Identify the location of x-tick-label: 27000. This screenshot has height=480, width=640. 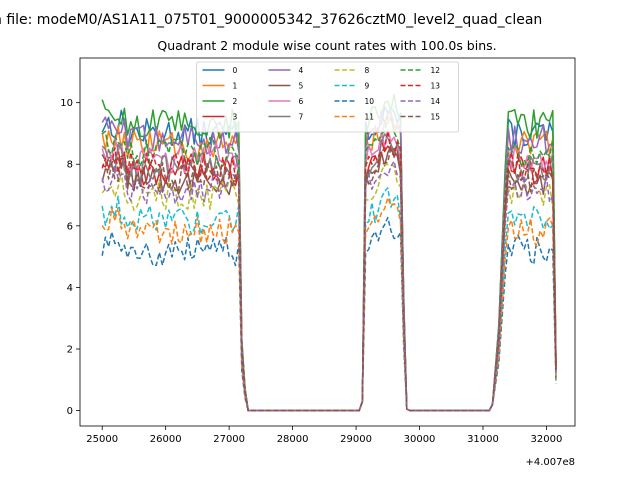
(229, 439).